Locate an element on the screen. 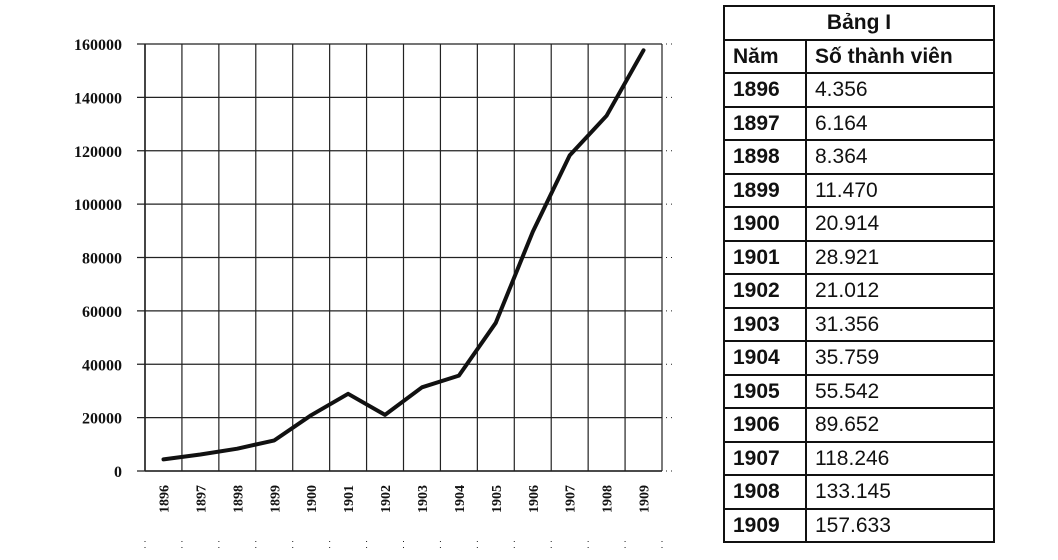 The height and width of the screenshot is (560, 1058). x-tick-label: 1909 is located at coordinates (645, 499).